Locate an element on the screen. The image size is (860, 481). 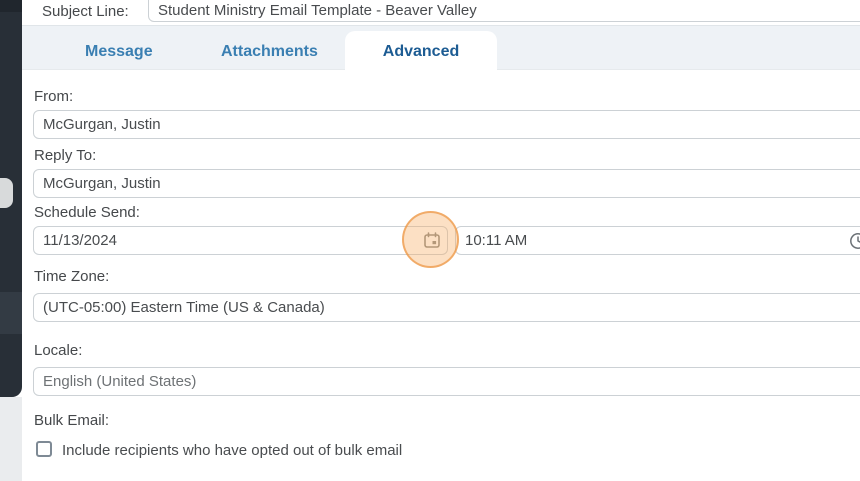
schedule-send-label: Schedule Send: is located at coordinates (87, 212).